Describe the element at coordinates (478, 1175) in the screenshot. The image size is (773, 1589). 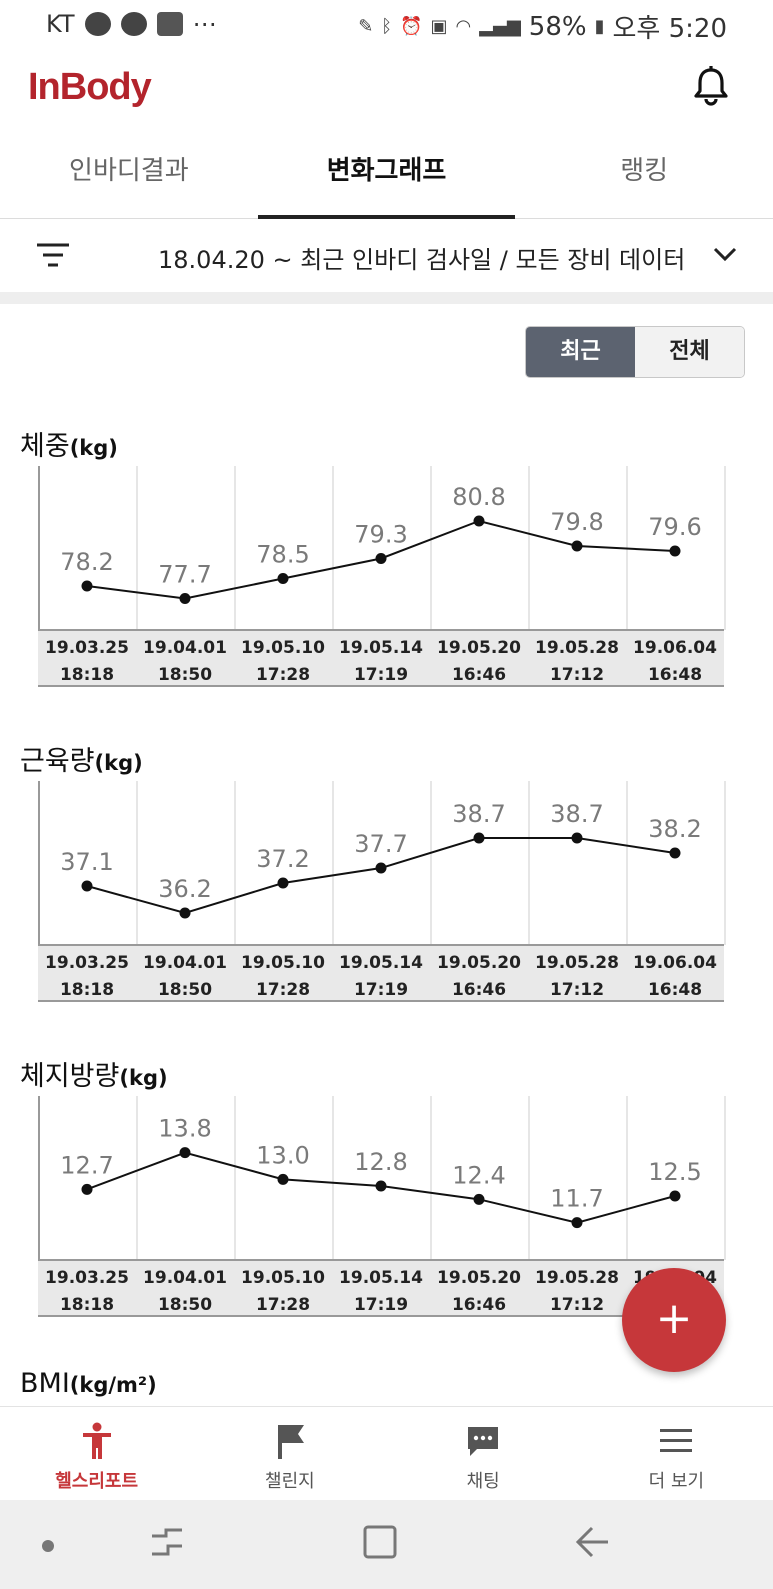
I see `data-label: 12.4` at that location.